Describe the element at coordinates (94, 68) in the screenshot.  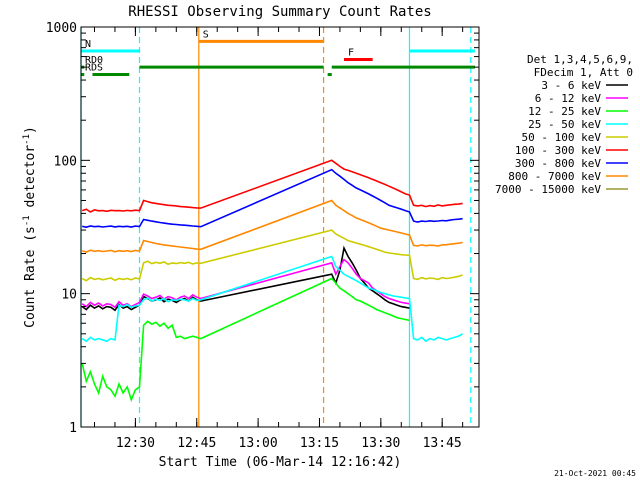
I see `state-label-4: RDS` at that location.